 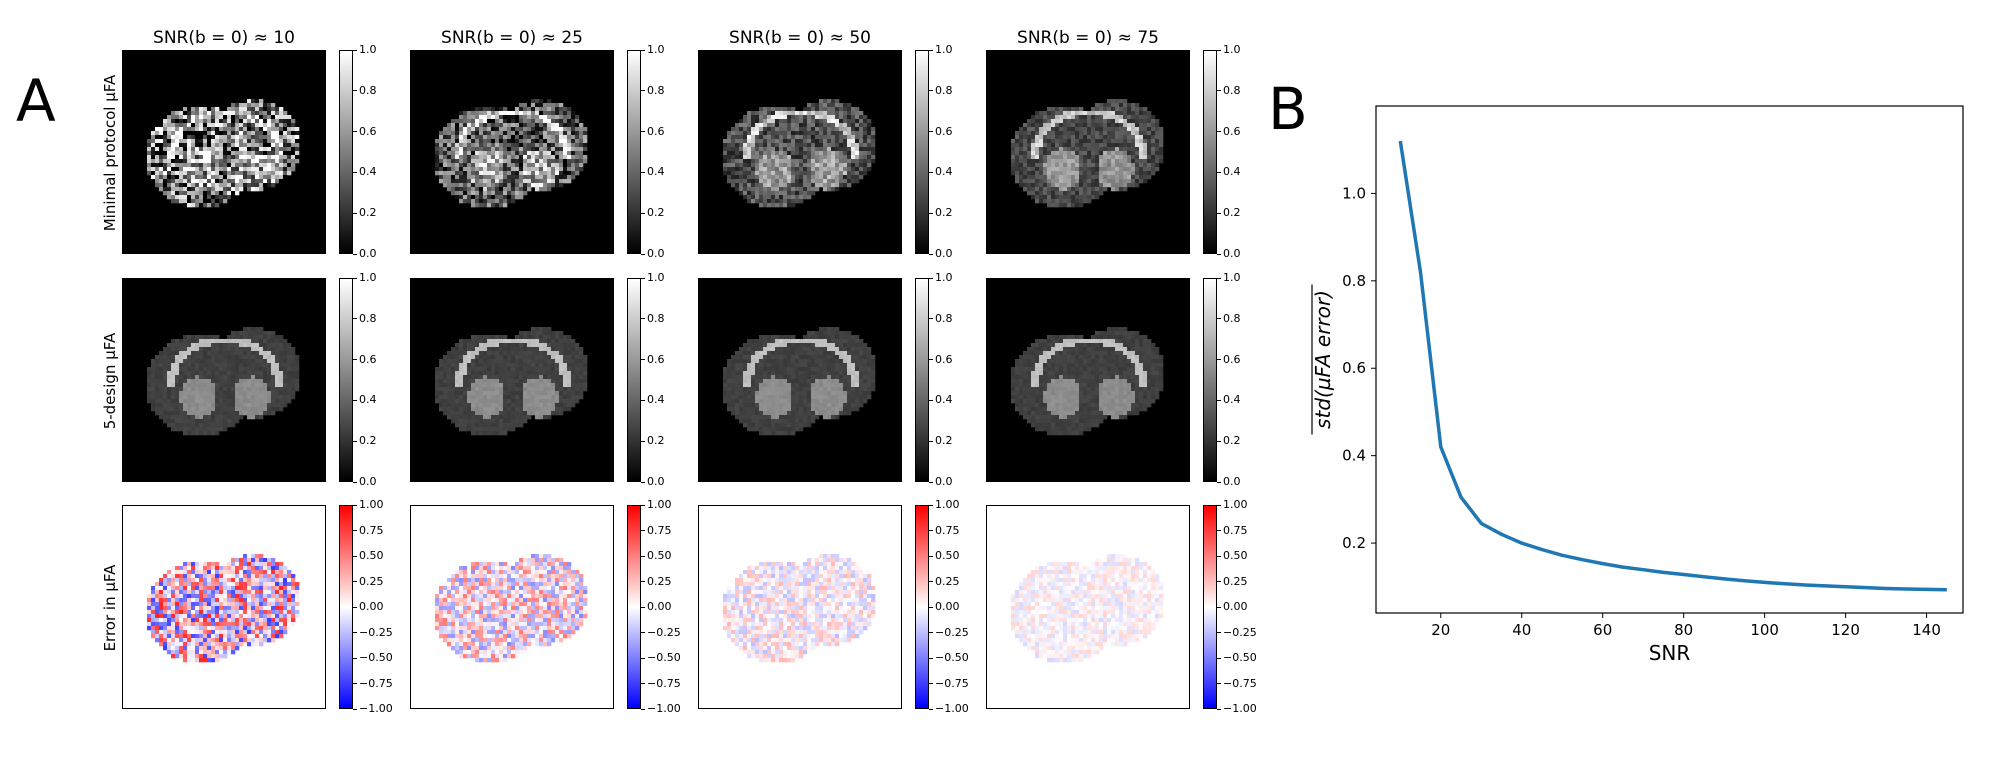 What do you see at coordinates (512, 152) in the screenshot?
I see `brain-image-r1-c2` at bounding box center [512, 152].